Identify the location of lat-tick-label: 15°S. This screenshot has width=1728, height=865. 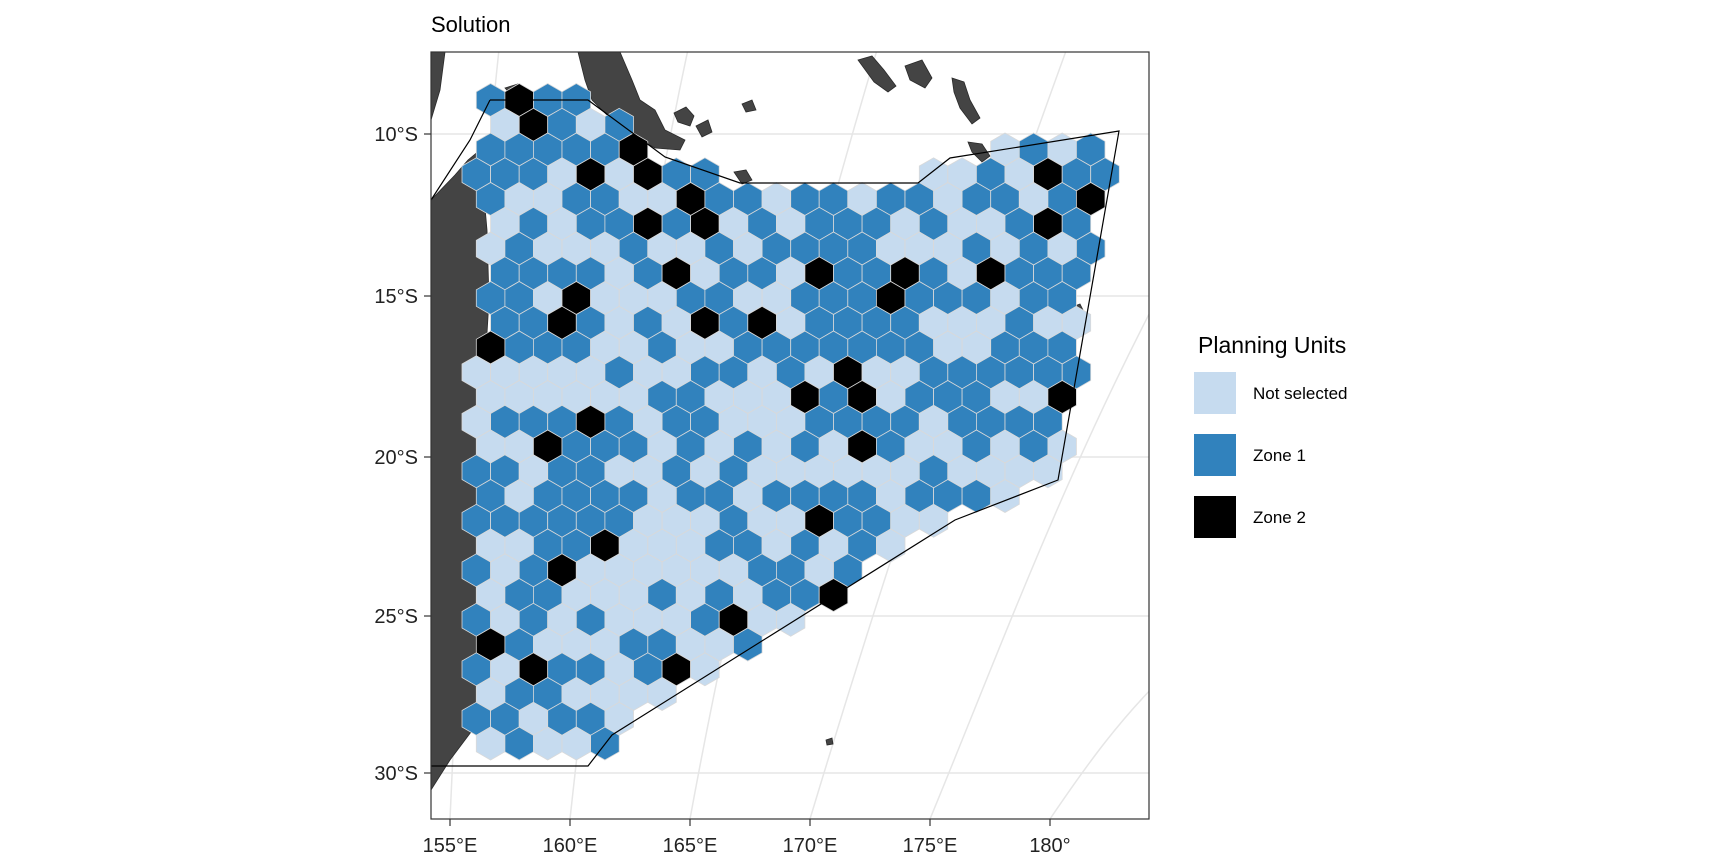
(396, 297).